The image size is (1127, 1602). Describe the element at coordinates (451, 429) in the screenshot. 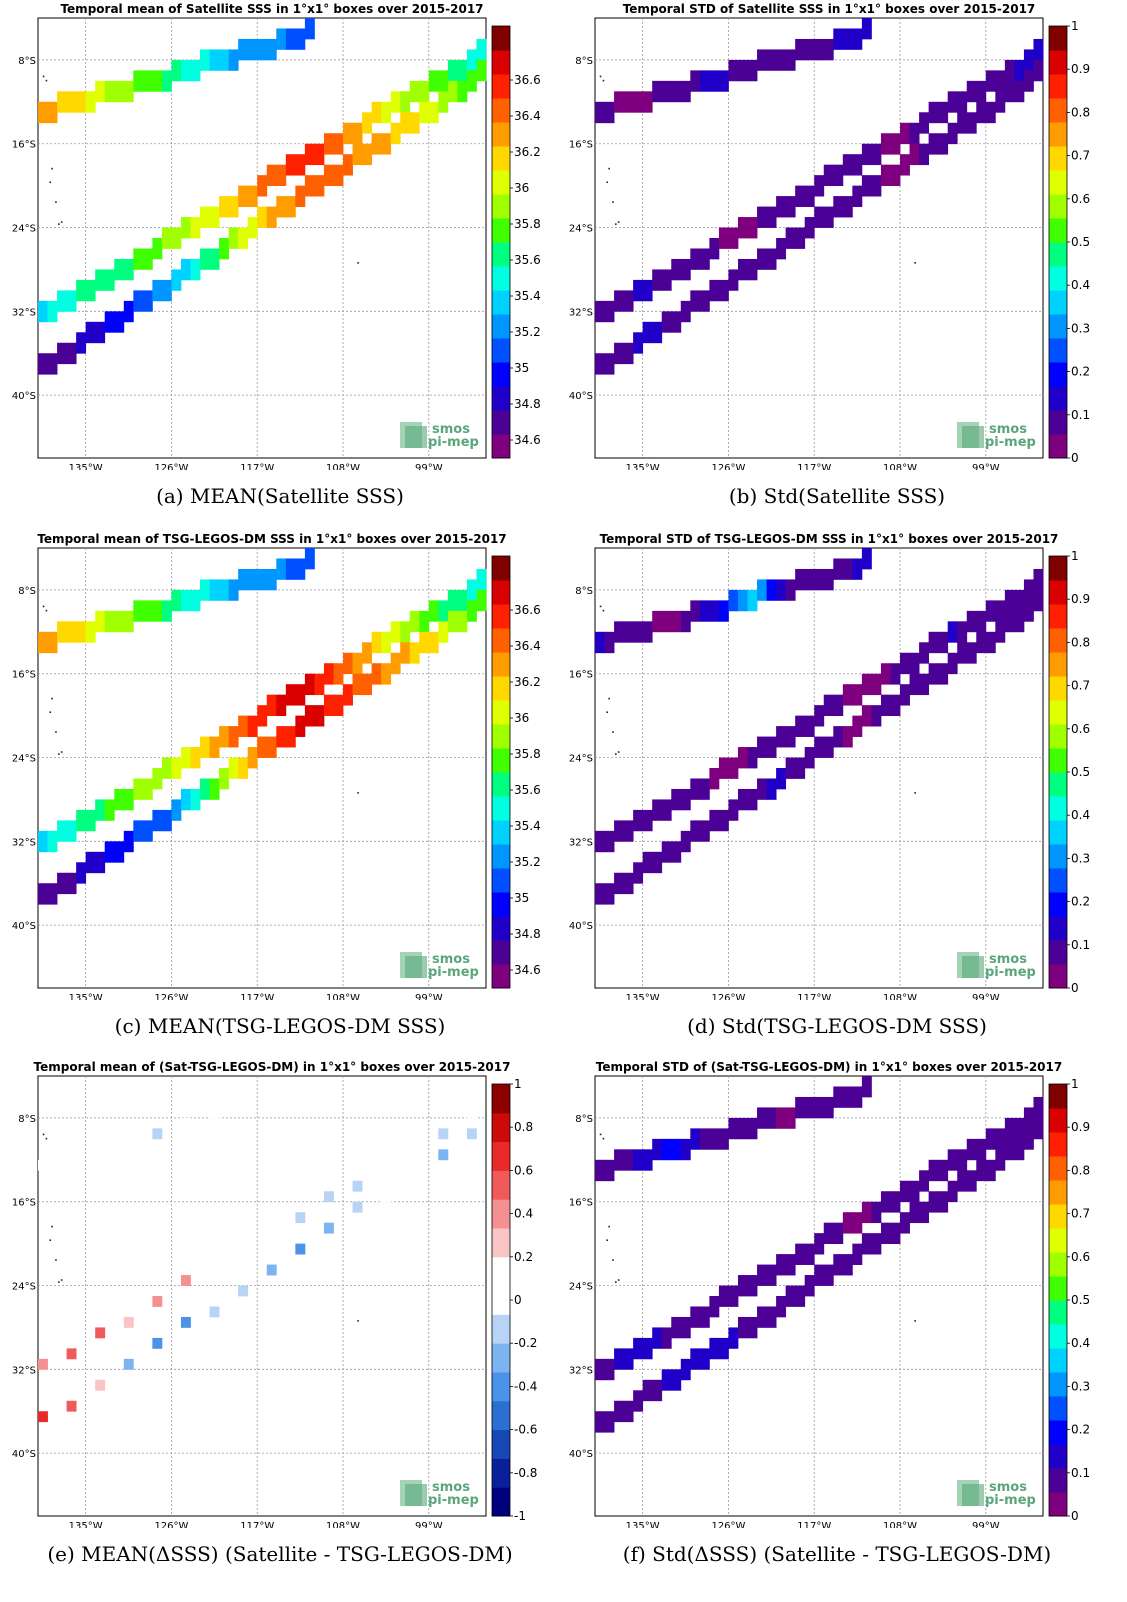

I see `logo-text: smos` at that location.